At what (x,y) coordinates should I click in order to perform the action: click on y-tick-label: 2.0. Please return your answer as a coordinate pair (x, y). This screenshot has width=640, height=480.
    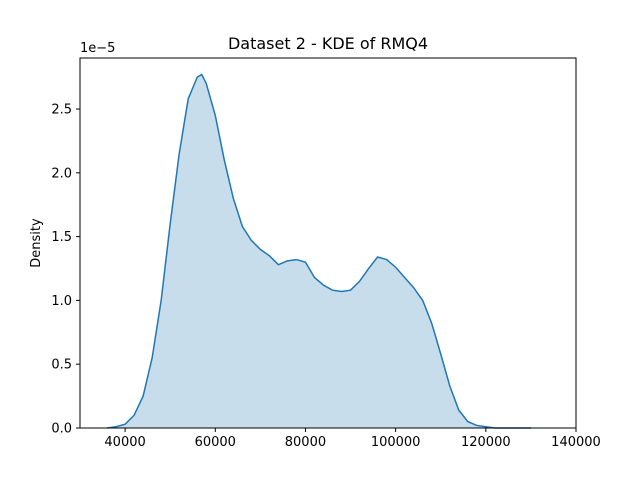
    Looking at the image, I should click on (61, 173).